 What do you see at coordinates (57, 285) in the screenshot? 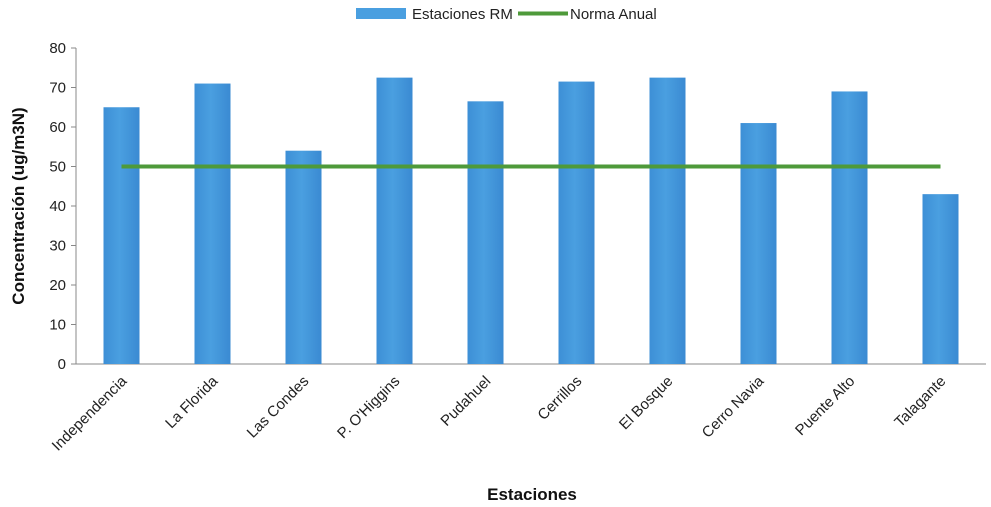
I see `y-tick-label: 20` at bounding box center [57, 285].